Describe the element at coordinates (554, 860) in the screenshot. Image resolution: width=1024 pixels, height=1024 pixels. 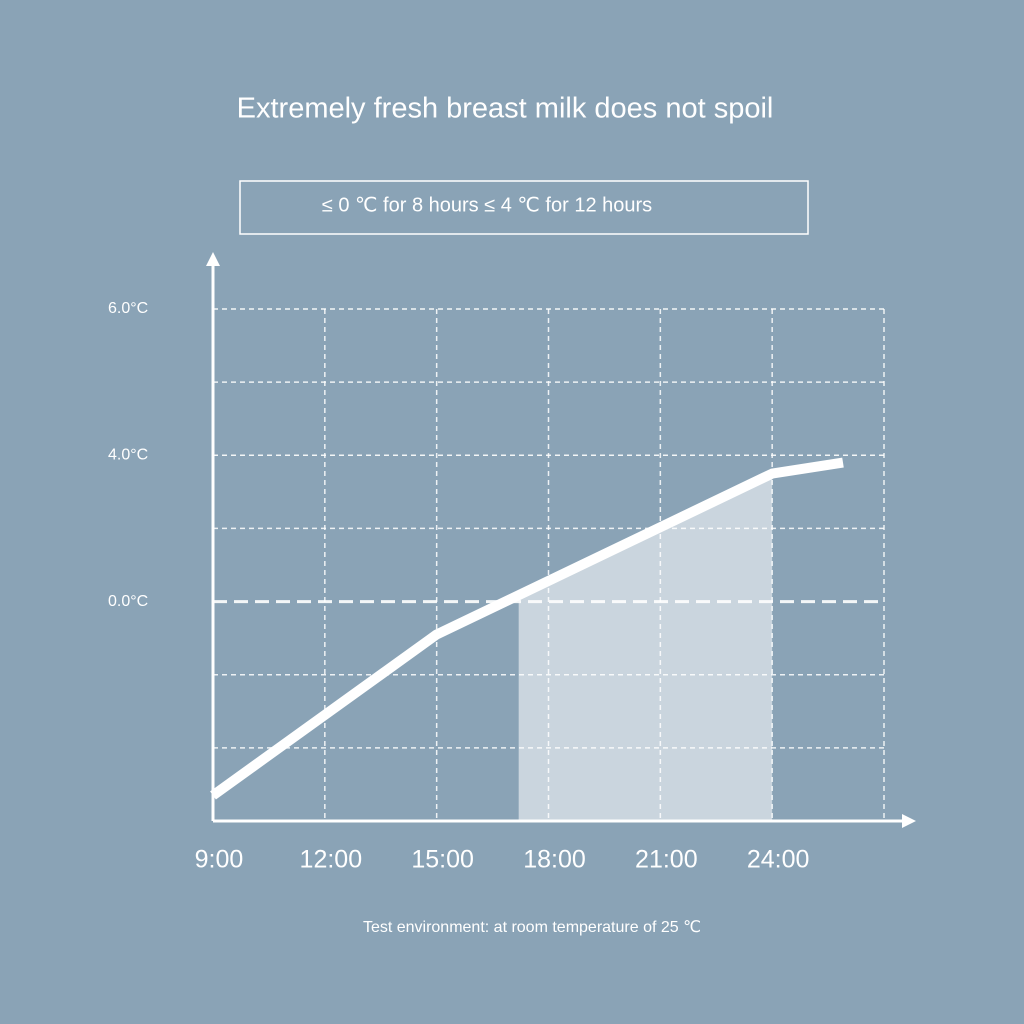
I see `x-tick-label: 18:00` at that location.